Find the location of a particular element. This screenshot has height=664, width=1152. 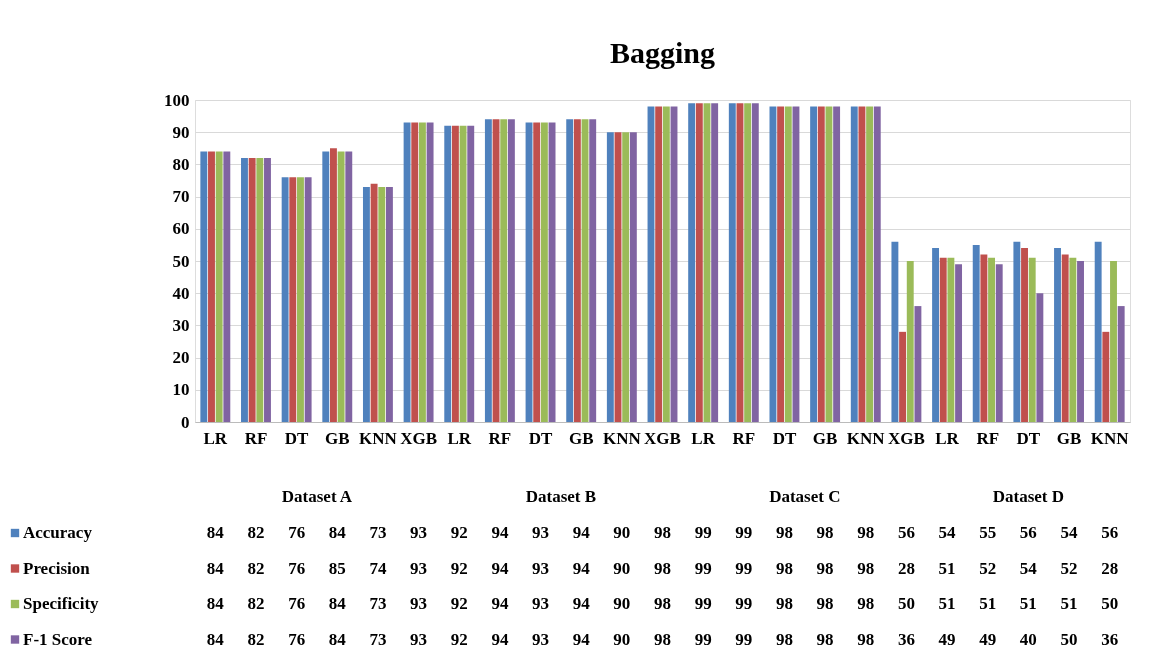

text: Dataset B is located at coordinates (561, 496).